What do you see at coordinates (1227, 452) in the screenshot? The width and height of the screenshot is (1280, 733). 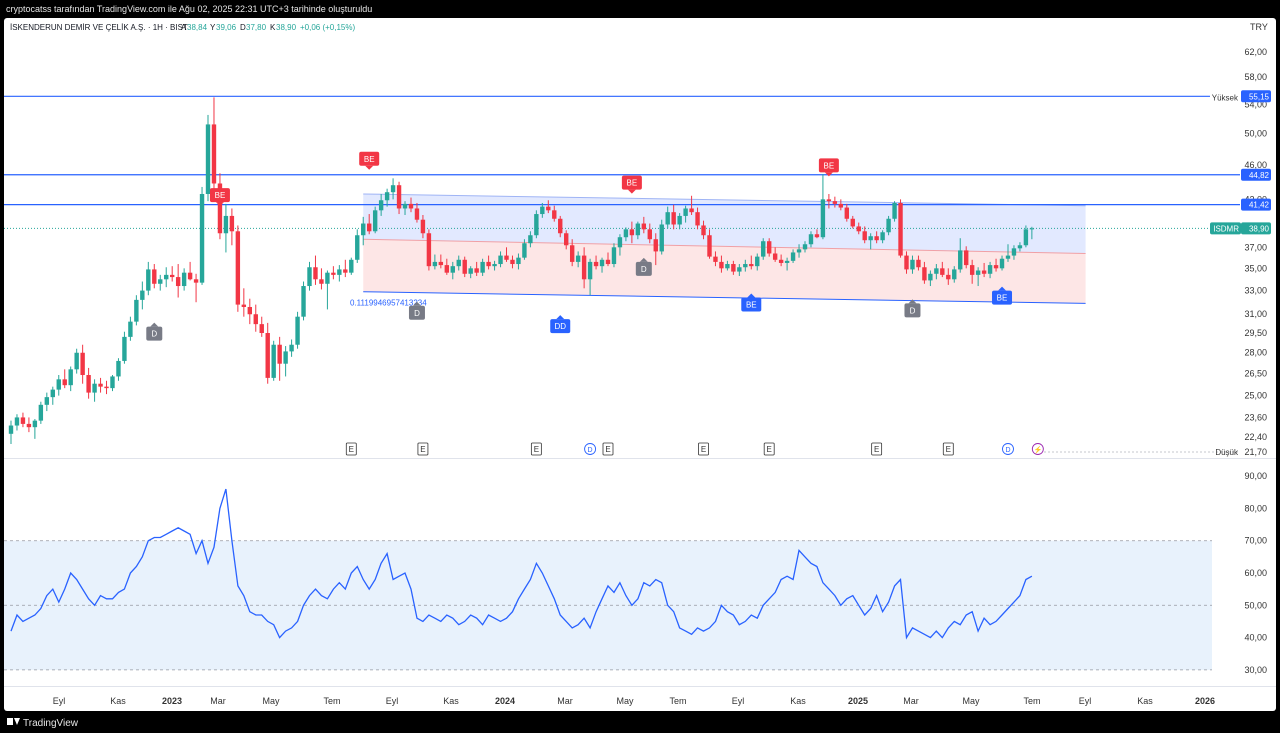 I see `low-marker-tag: Düşük` at bounding box center [1227, 452].